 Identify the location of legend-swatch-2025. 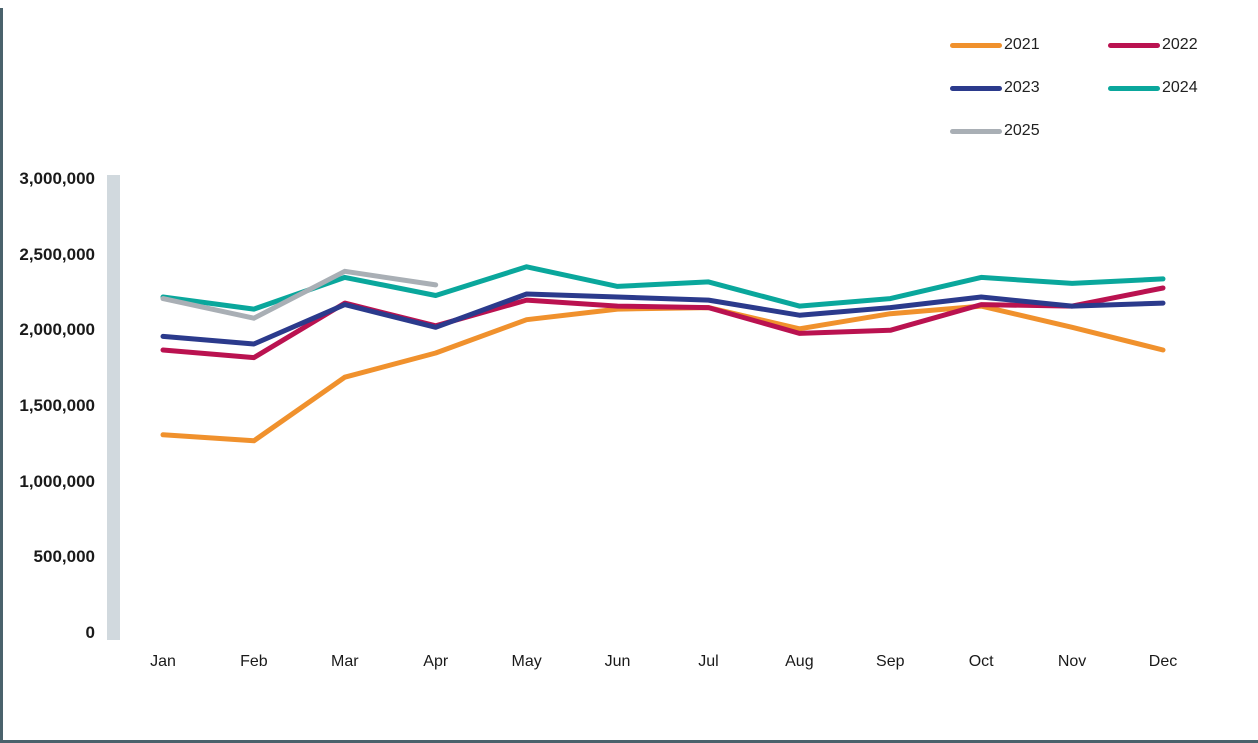
(976, 131).